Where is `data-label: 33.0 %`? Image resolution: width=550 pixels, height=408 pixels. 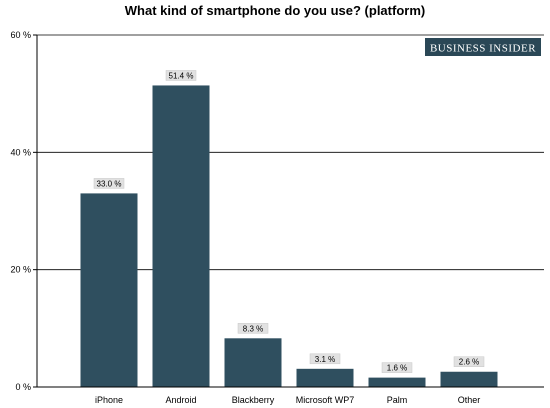 data-label: 33.0 % is located at coordinates (109, 183).